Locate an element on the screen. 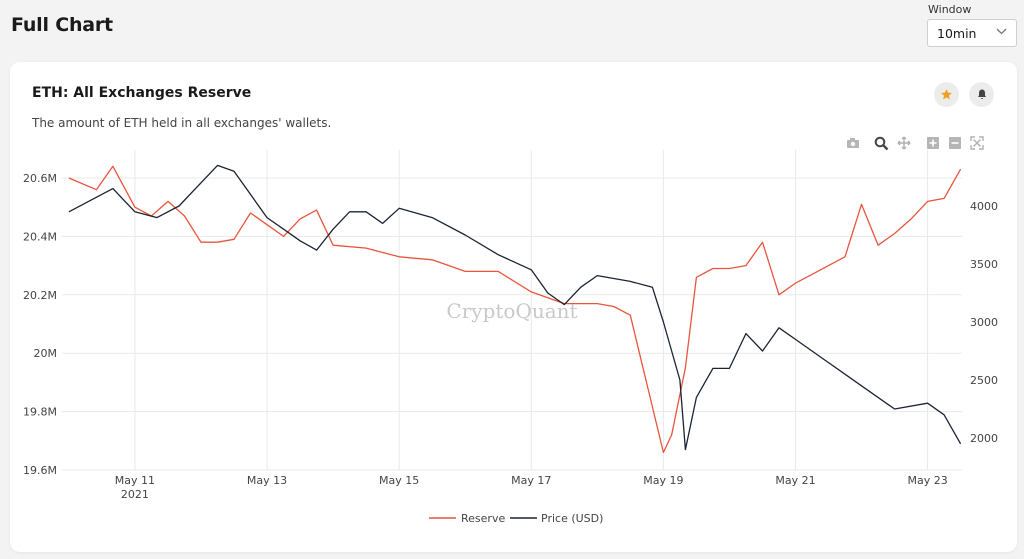 The image size is (1024, 559). zoom-out-icon is located at coordinates (955, 143).